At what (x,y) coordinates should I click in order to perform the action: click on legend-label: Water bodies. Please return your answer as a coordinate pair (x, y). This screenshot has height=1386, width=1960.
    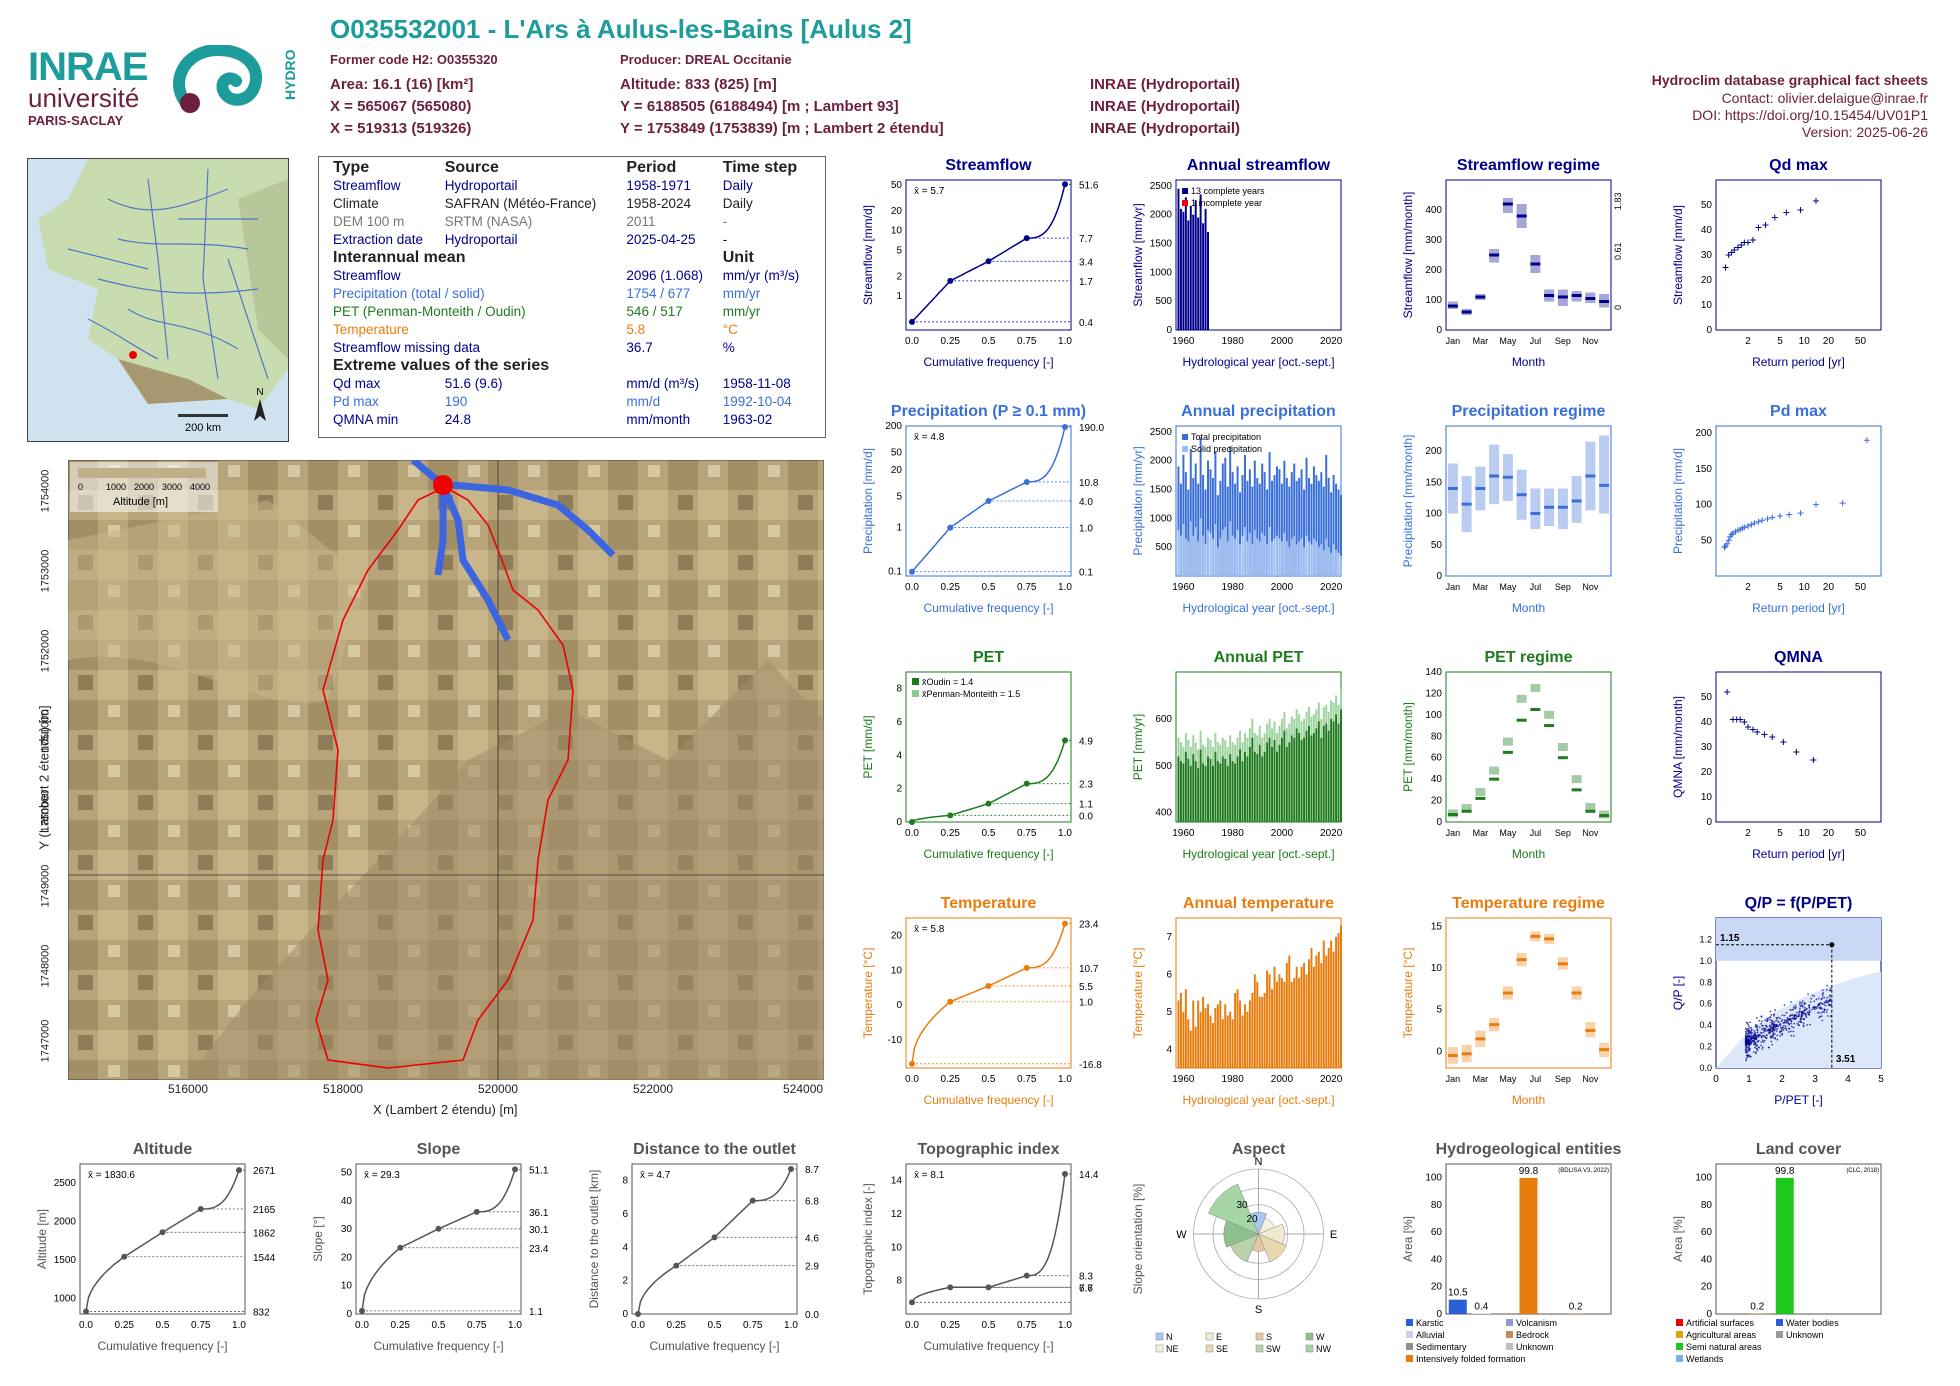
    Looking at the image, I should click on (1812, 1323).